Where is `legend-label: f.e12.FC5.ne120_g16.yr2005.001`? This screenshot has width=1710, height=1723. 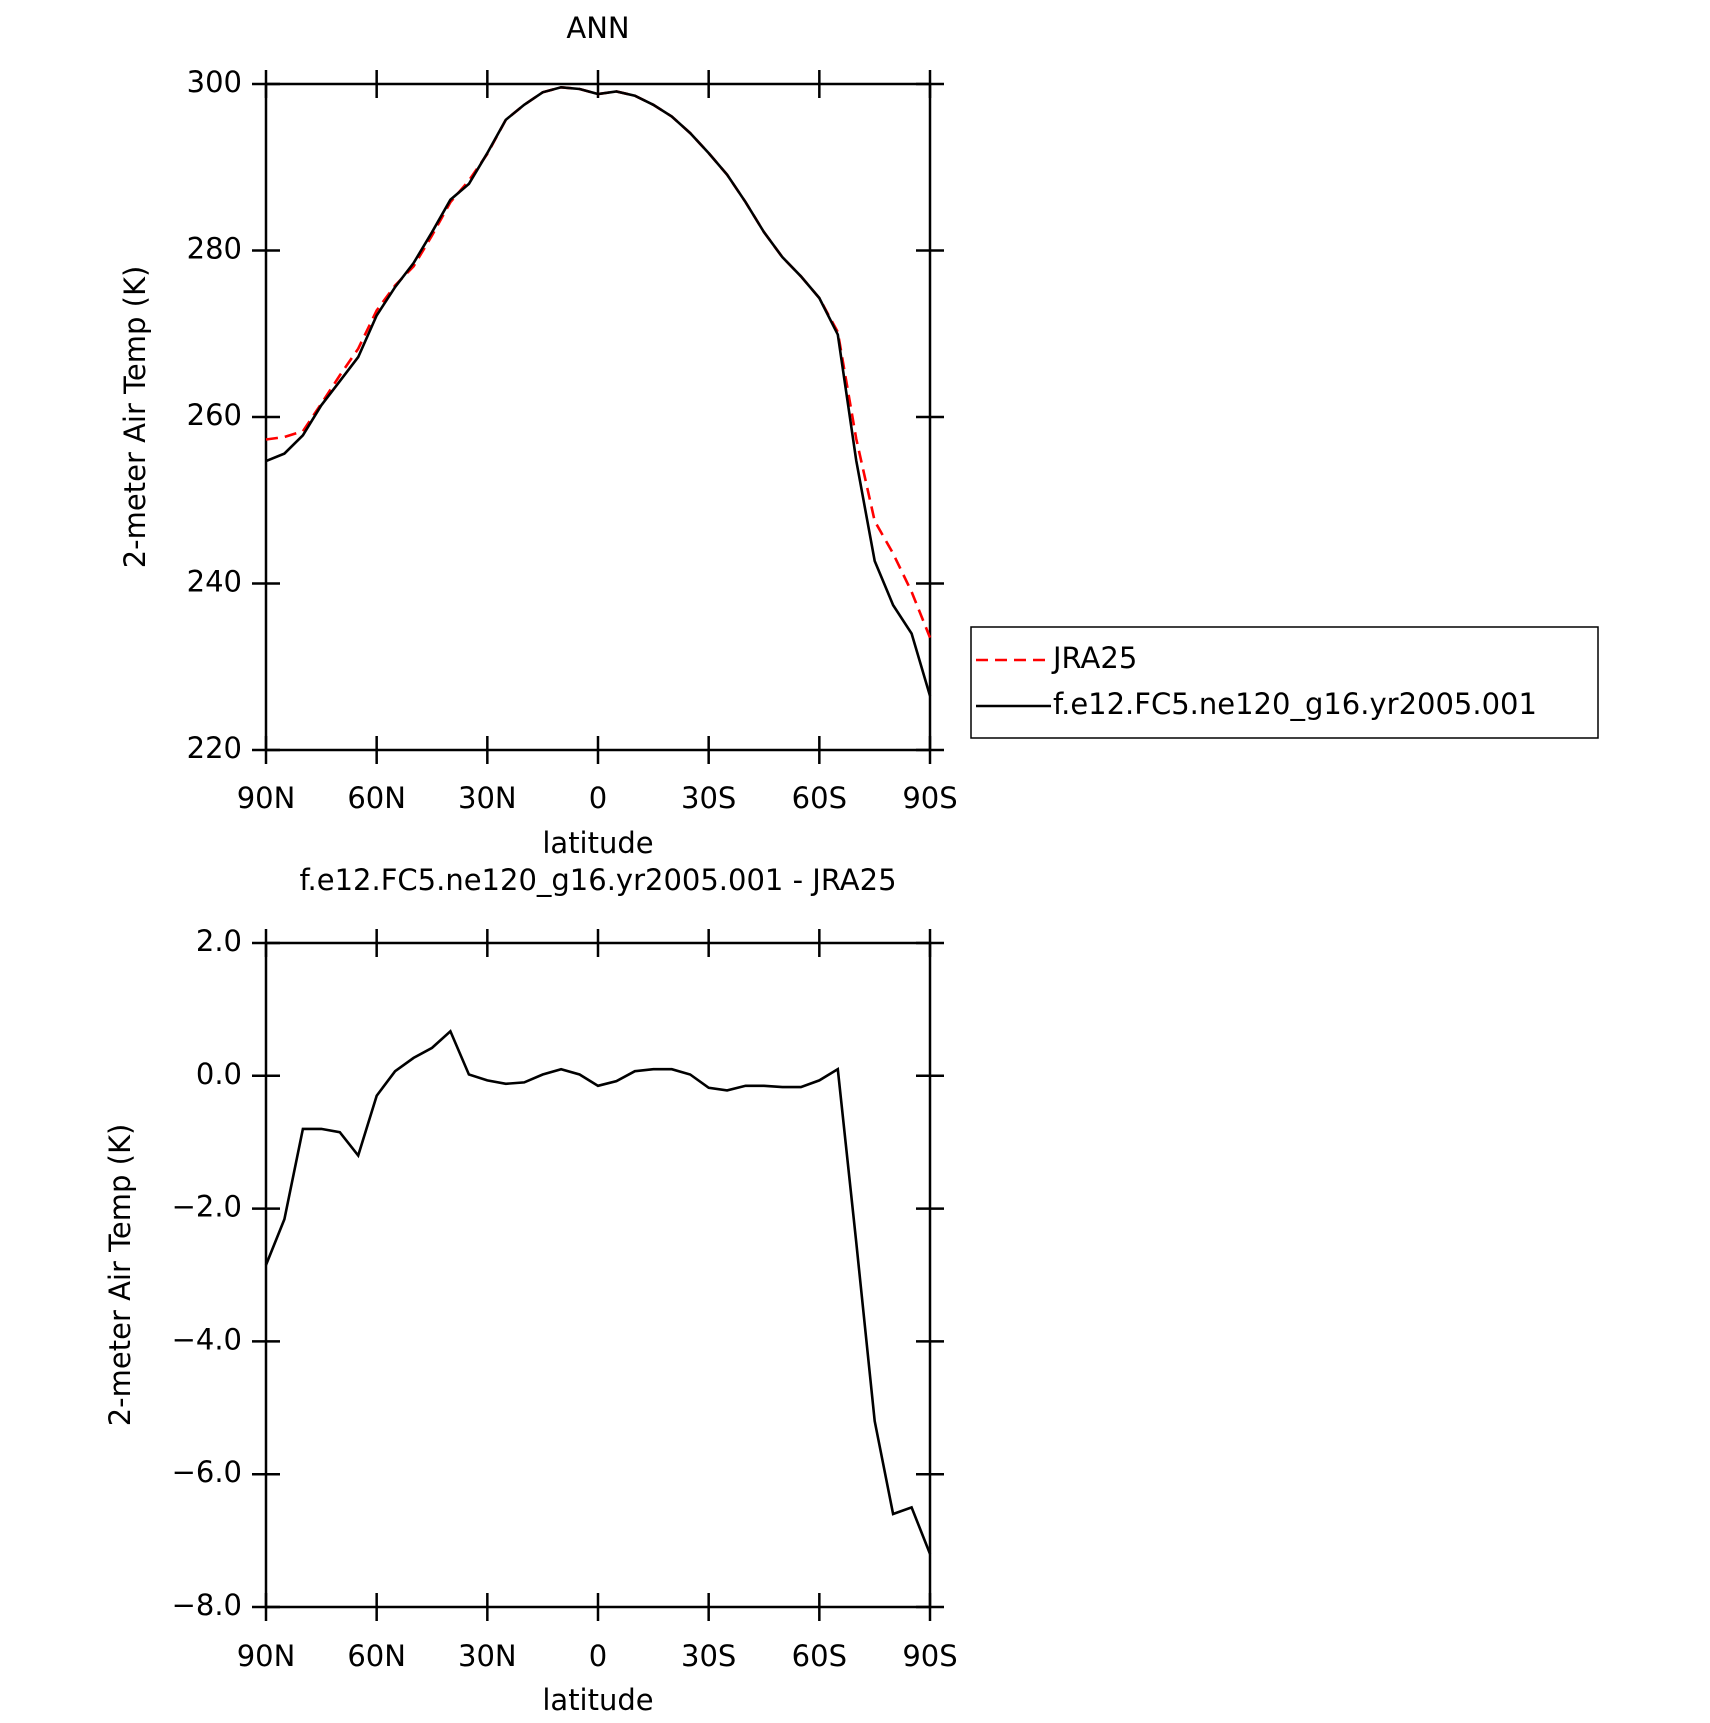 legend-label: f.e12.FC5.ne120_g16.yr2005.001 is located at coordinates (1295, 704).